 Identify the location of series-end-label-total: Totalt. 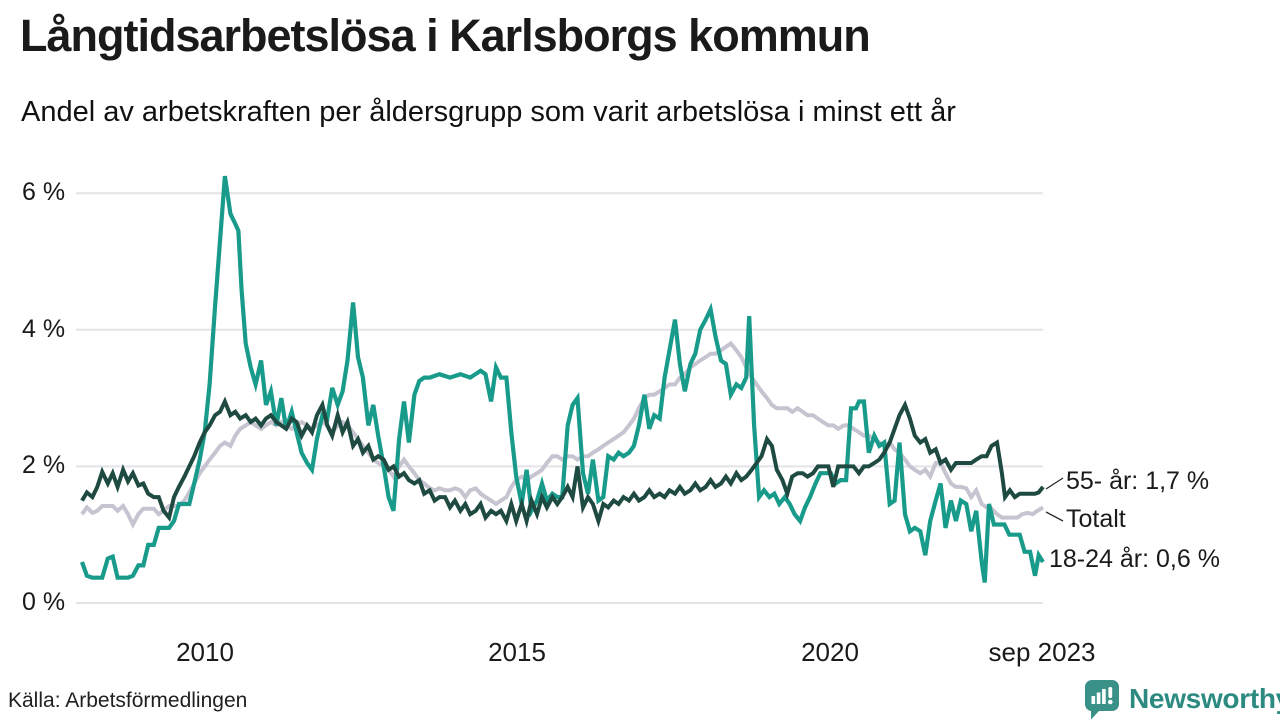
(1096, 519).